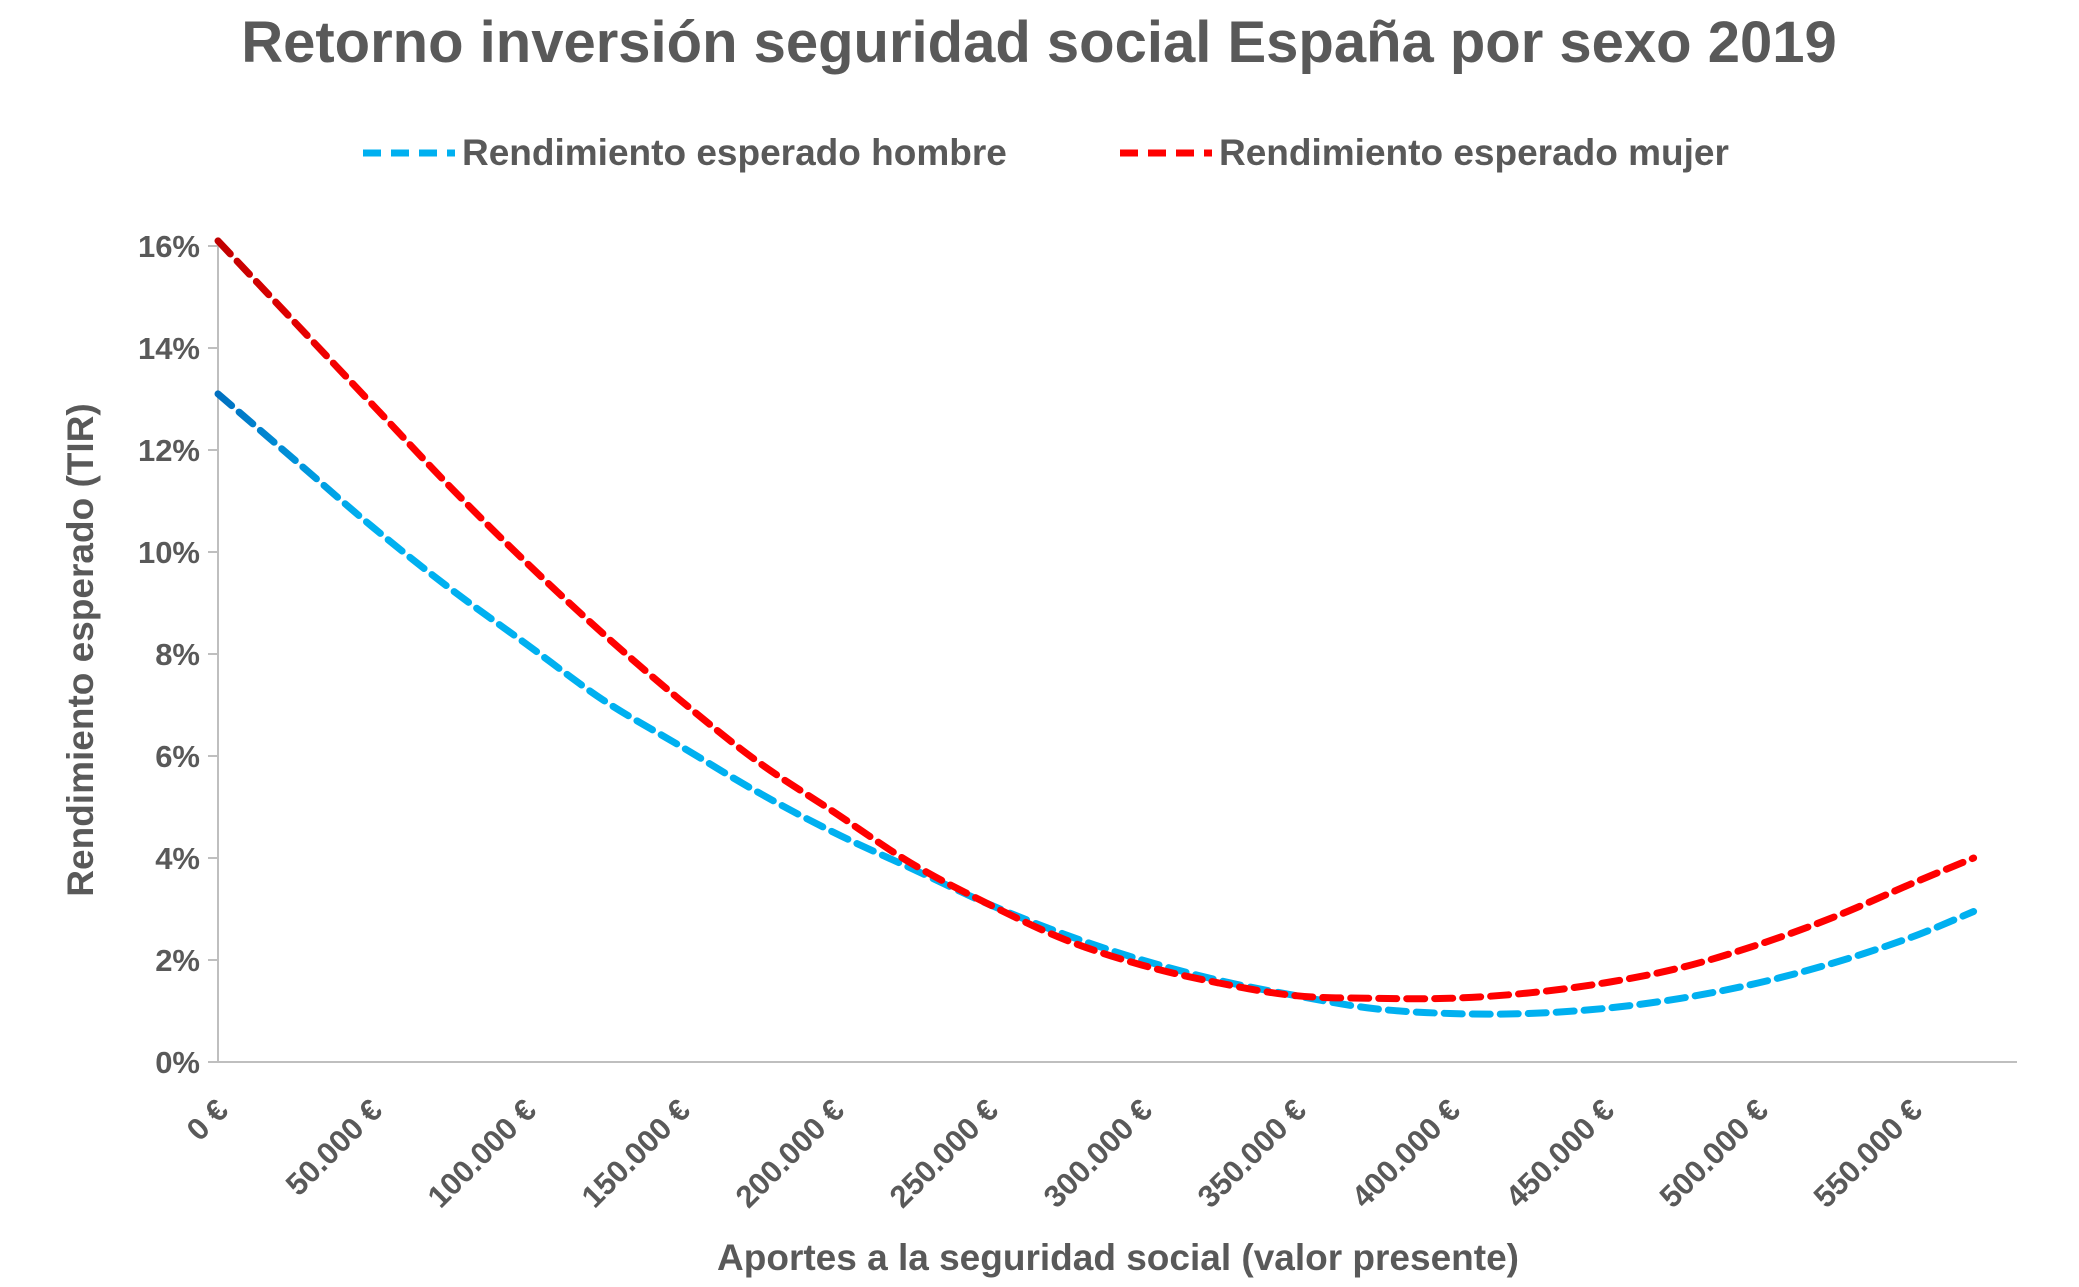 This screenshot has width=2079, height=1287. What do you see at coordinates (80, 649) in the screenshot?
I see `y-axis-title: Rendimiento esperado (TIR)` at bounding box center [80, 649].